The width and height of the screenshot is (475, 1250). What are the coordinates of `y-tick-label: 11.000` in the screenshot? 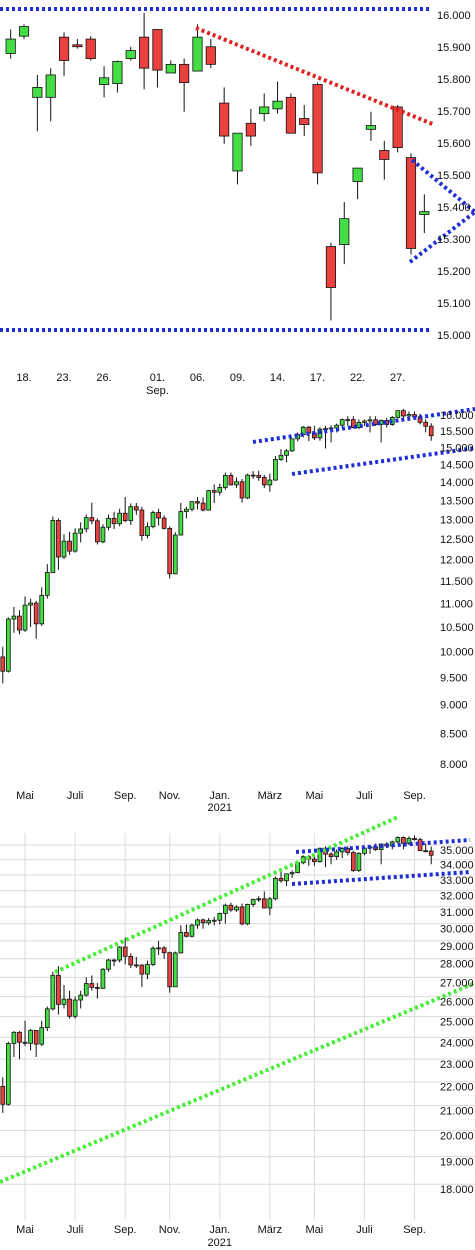 It's located at (456, 605).